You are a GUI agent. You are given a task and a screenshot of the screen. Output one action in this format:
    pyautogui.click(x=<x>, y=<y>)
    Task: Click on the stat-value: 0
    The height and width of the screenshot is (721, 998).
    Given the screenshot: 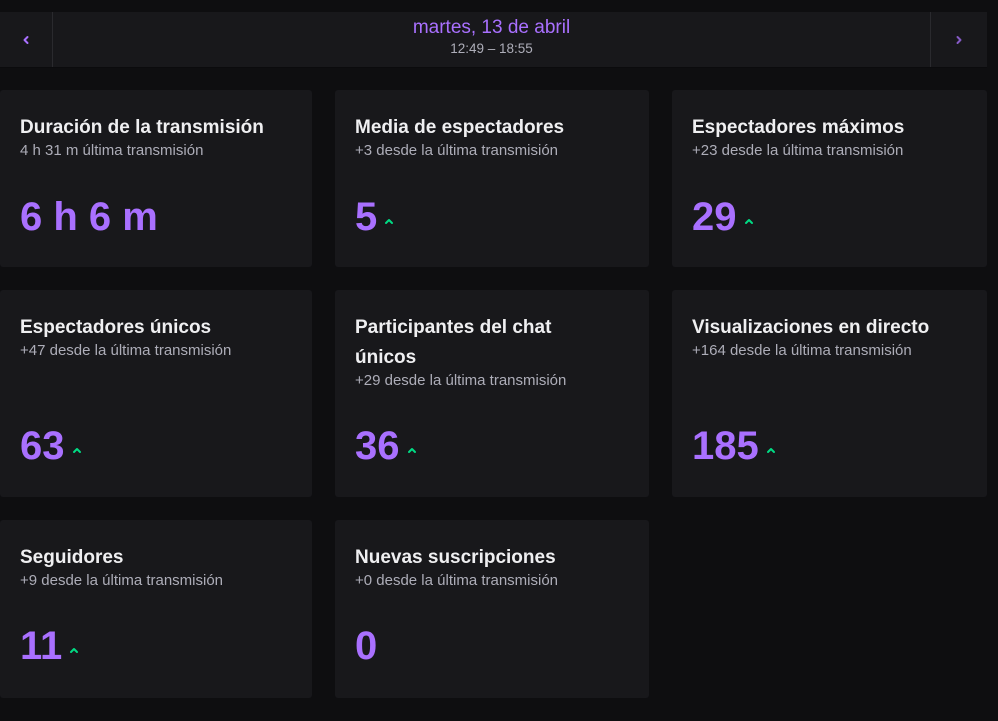 What is the action you would take?
    pyautogui.click(x=366, y=646)
    